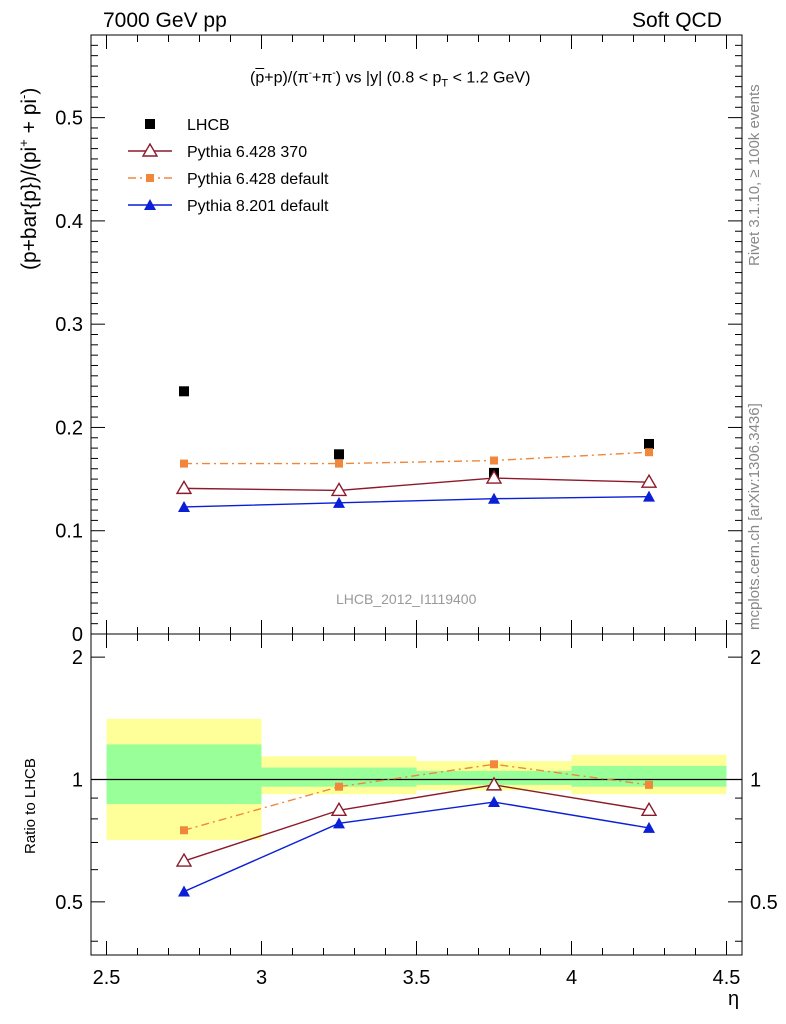 The image size is (786, 1024). What do you see at coordinates (571, 978) in the screenshot?
I see `x-tick-label: 4` at bounding box center [571, 978].